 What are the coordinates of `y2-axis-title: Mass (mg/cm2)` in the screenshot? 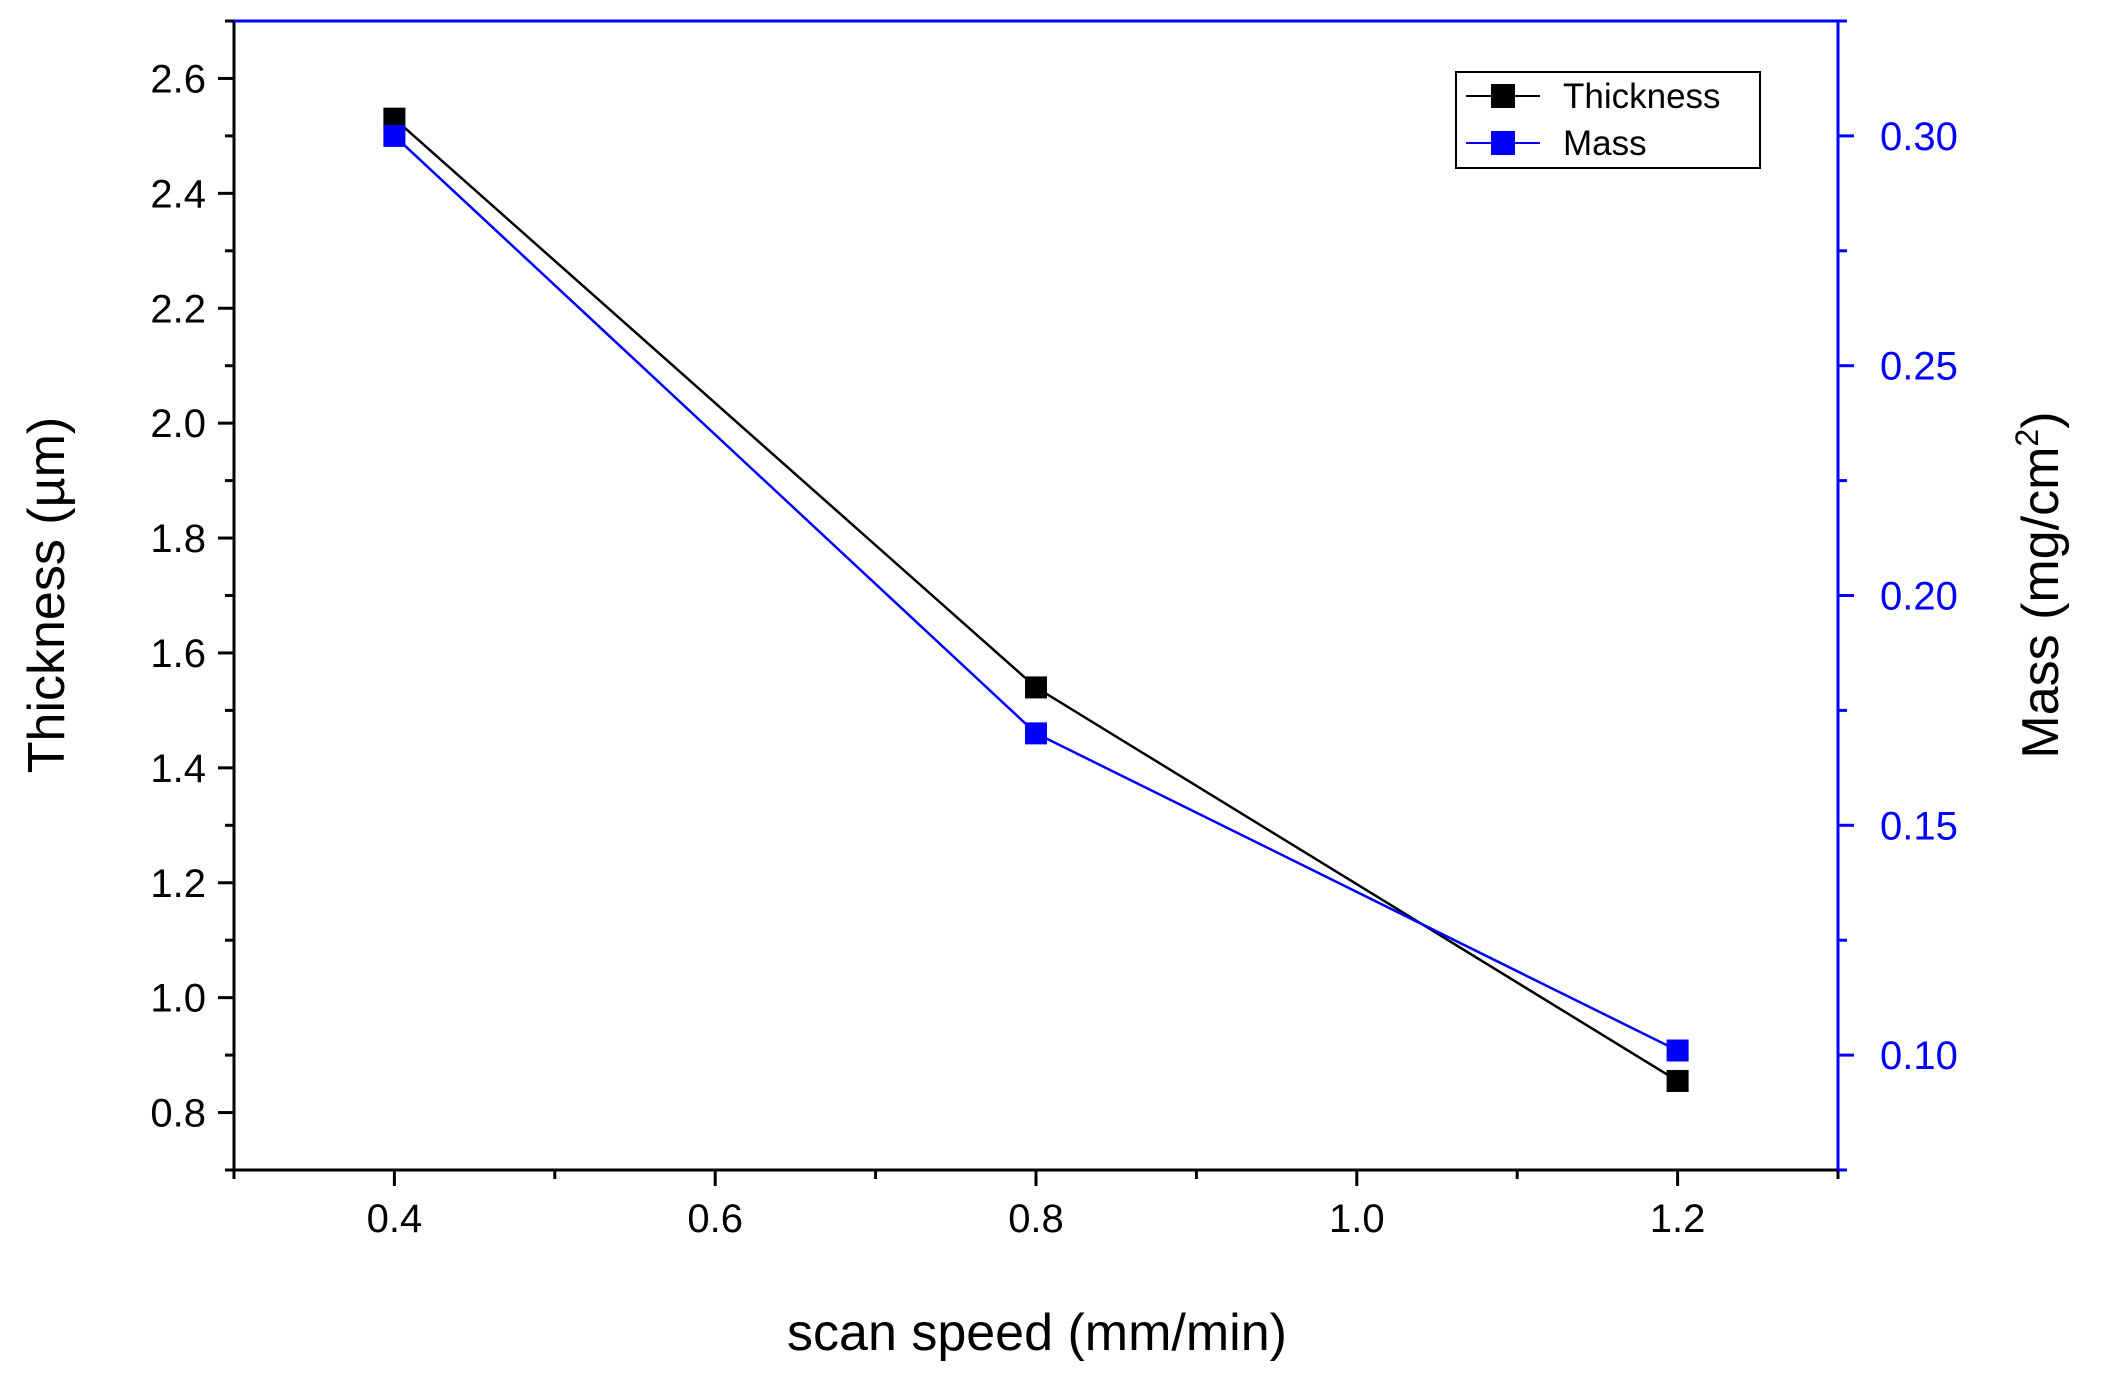 It's located at (2039, 584).